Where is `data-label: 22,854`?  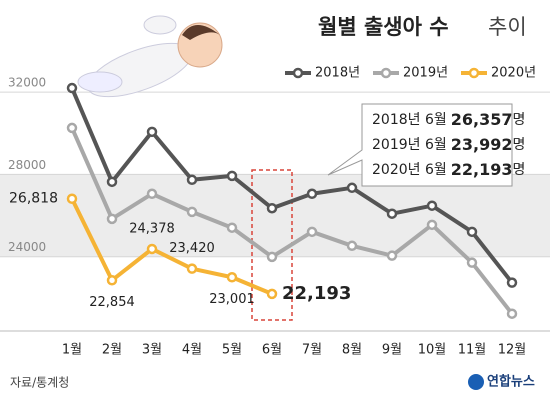
data-label: 22,854 is located at coordinates (112, 302).